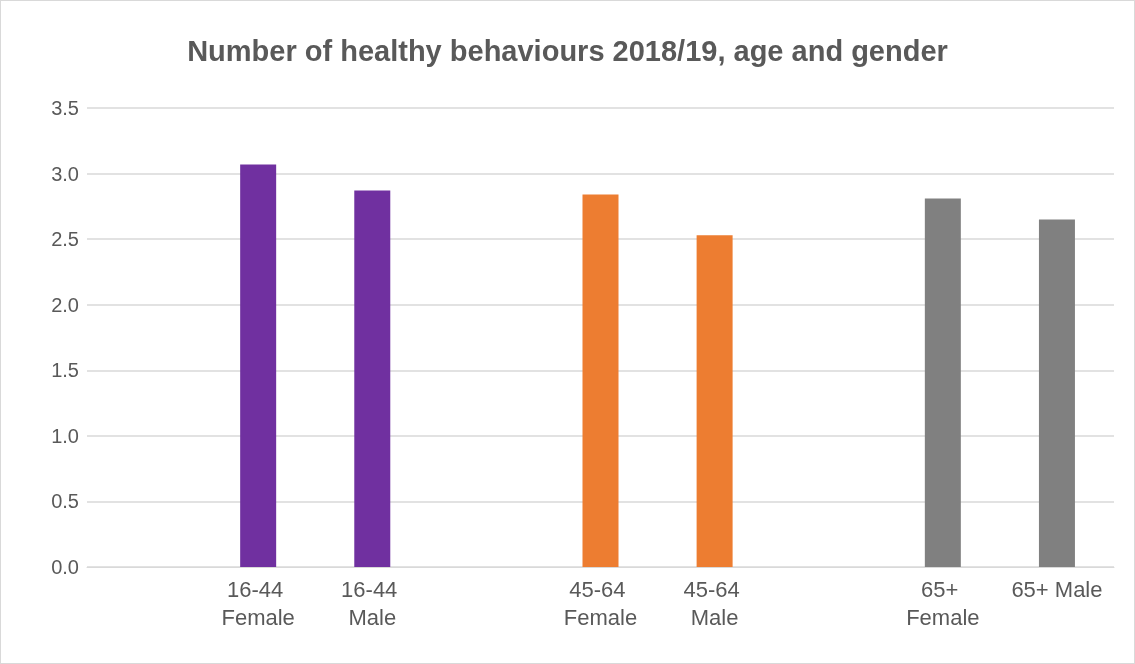 Image resolution: width=1135 pixels, height=664 pixels. What do you see at coordinates (65, 501) in the screenshot?
I see `y-tick-label: 0.5` at bounding box center [65, 501].